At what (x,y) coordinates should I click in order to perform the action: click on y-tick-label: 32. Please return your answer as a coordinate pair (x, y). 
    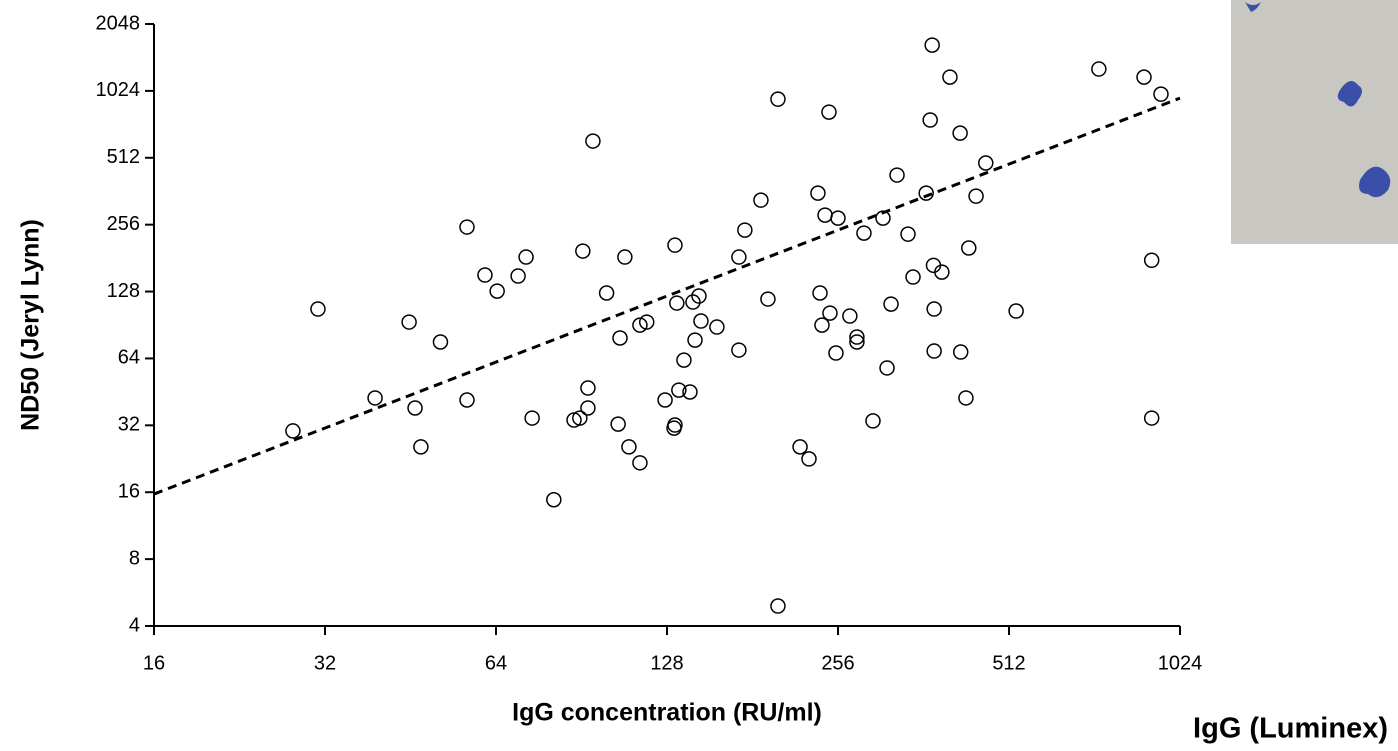
    Looking at the image, I should click on (129, 425).